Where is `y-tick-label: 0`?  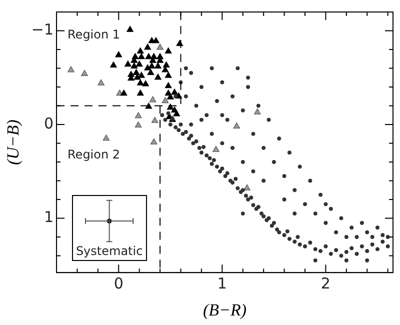 y-tick-label: 0 is located at coordinates (49, 123).